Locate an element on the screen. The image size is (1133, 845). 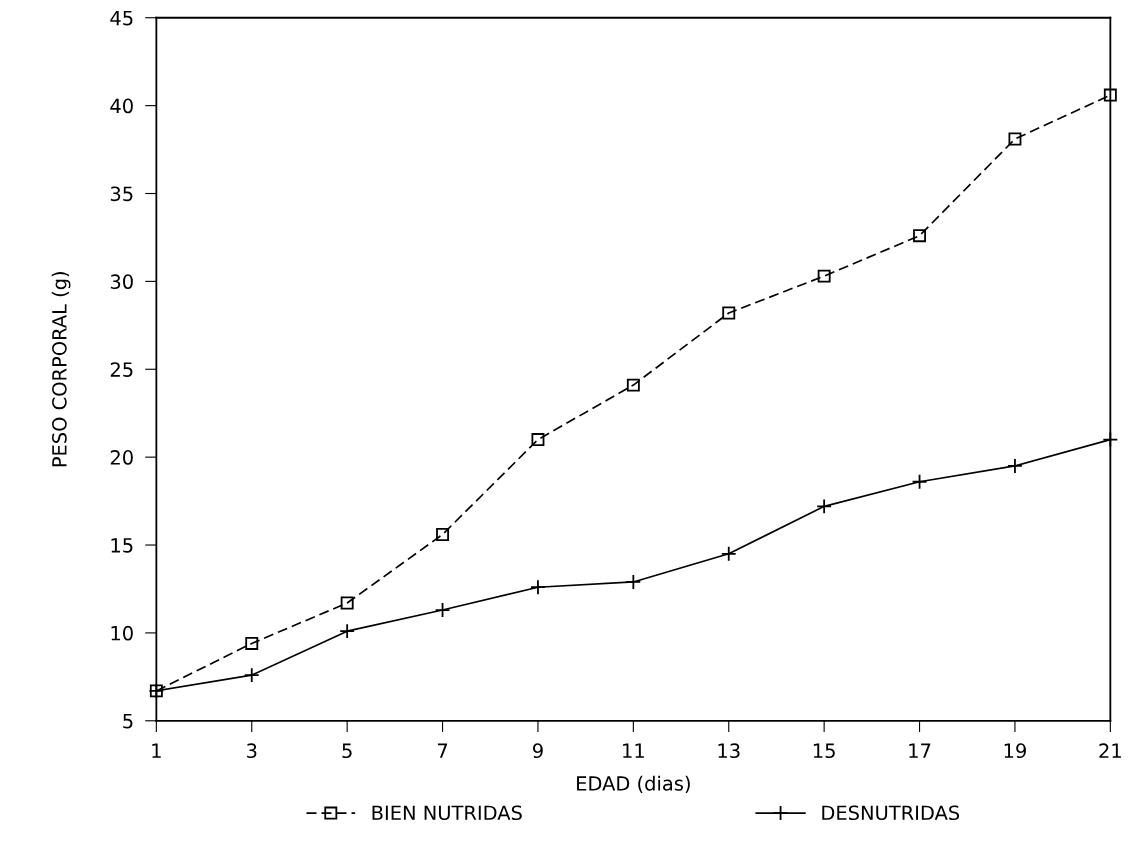
x-tick-label: 7 is located at coordinates (442, 750).